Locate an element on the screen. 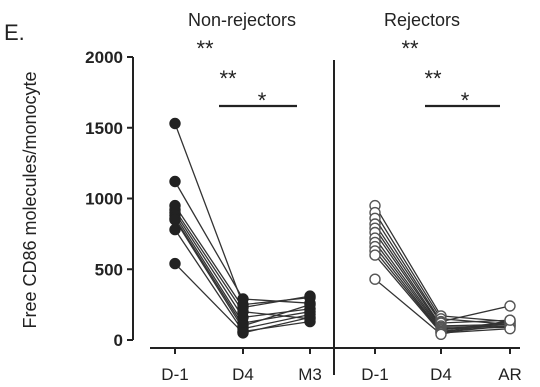 This screenshot has width=540, height=387. panel-label: E. is located at coordinates (14, 32).